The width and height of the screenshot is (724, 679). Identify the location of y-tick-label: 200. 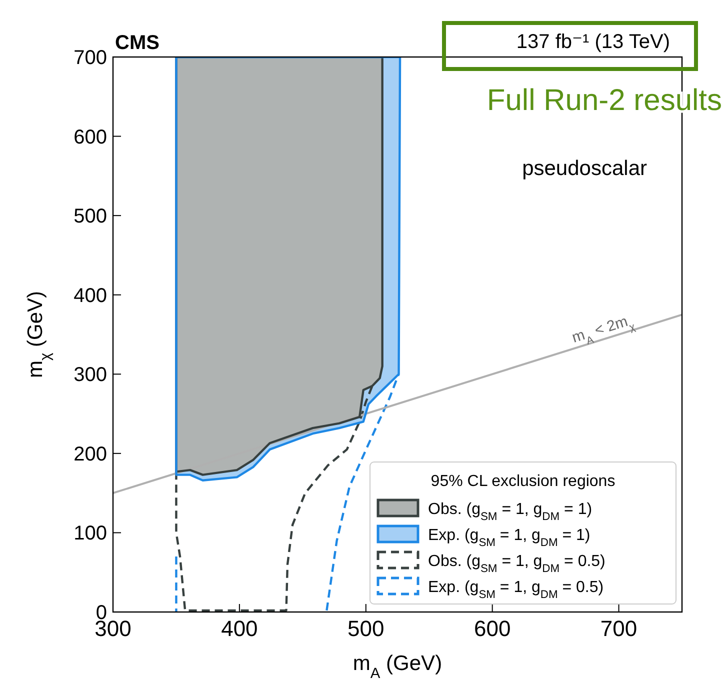
(90, 454).